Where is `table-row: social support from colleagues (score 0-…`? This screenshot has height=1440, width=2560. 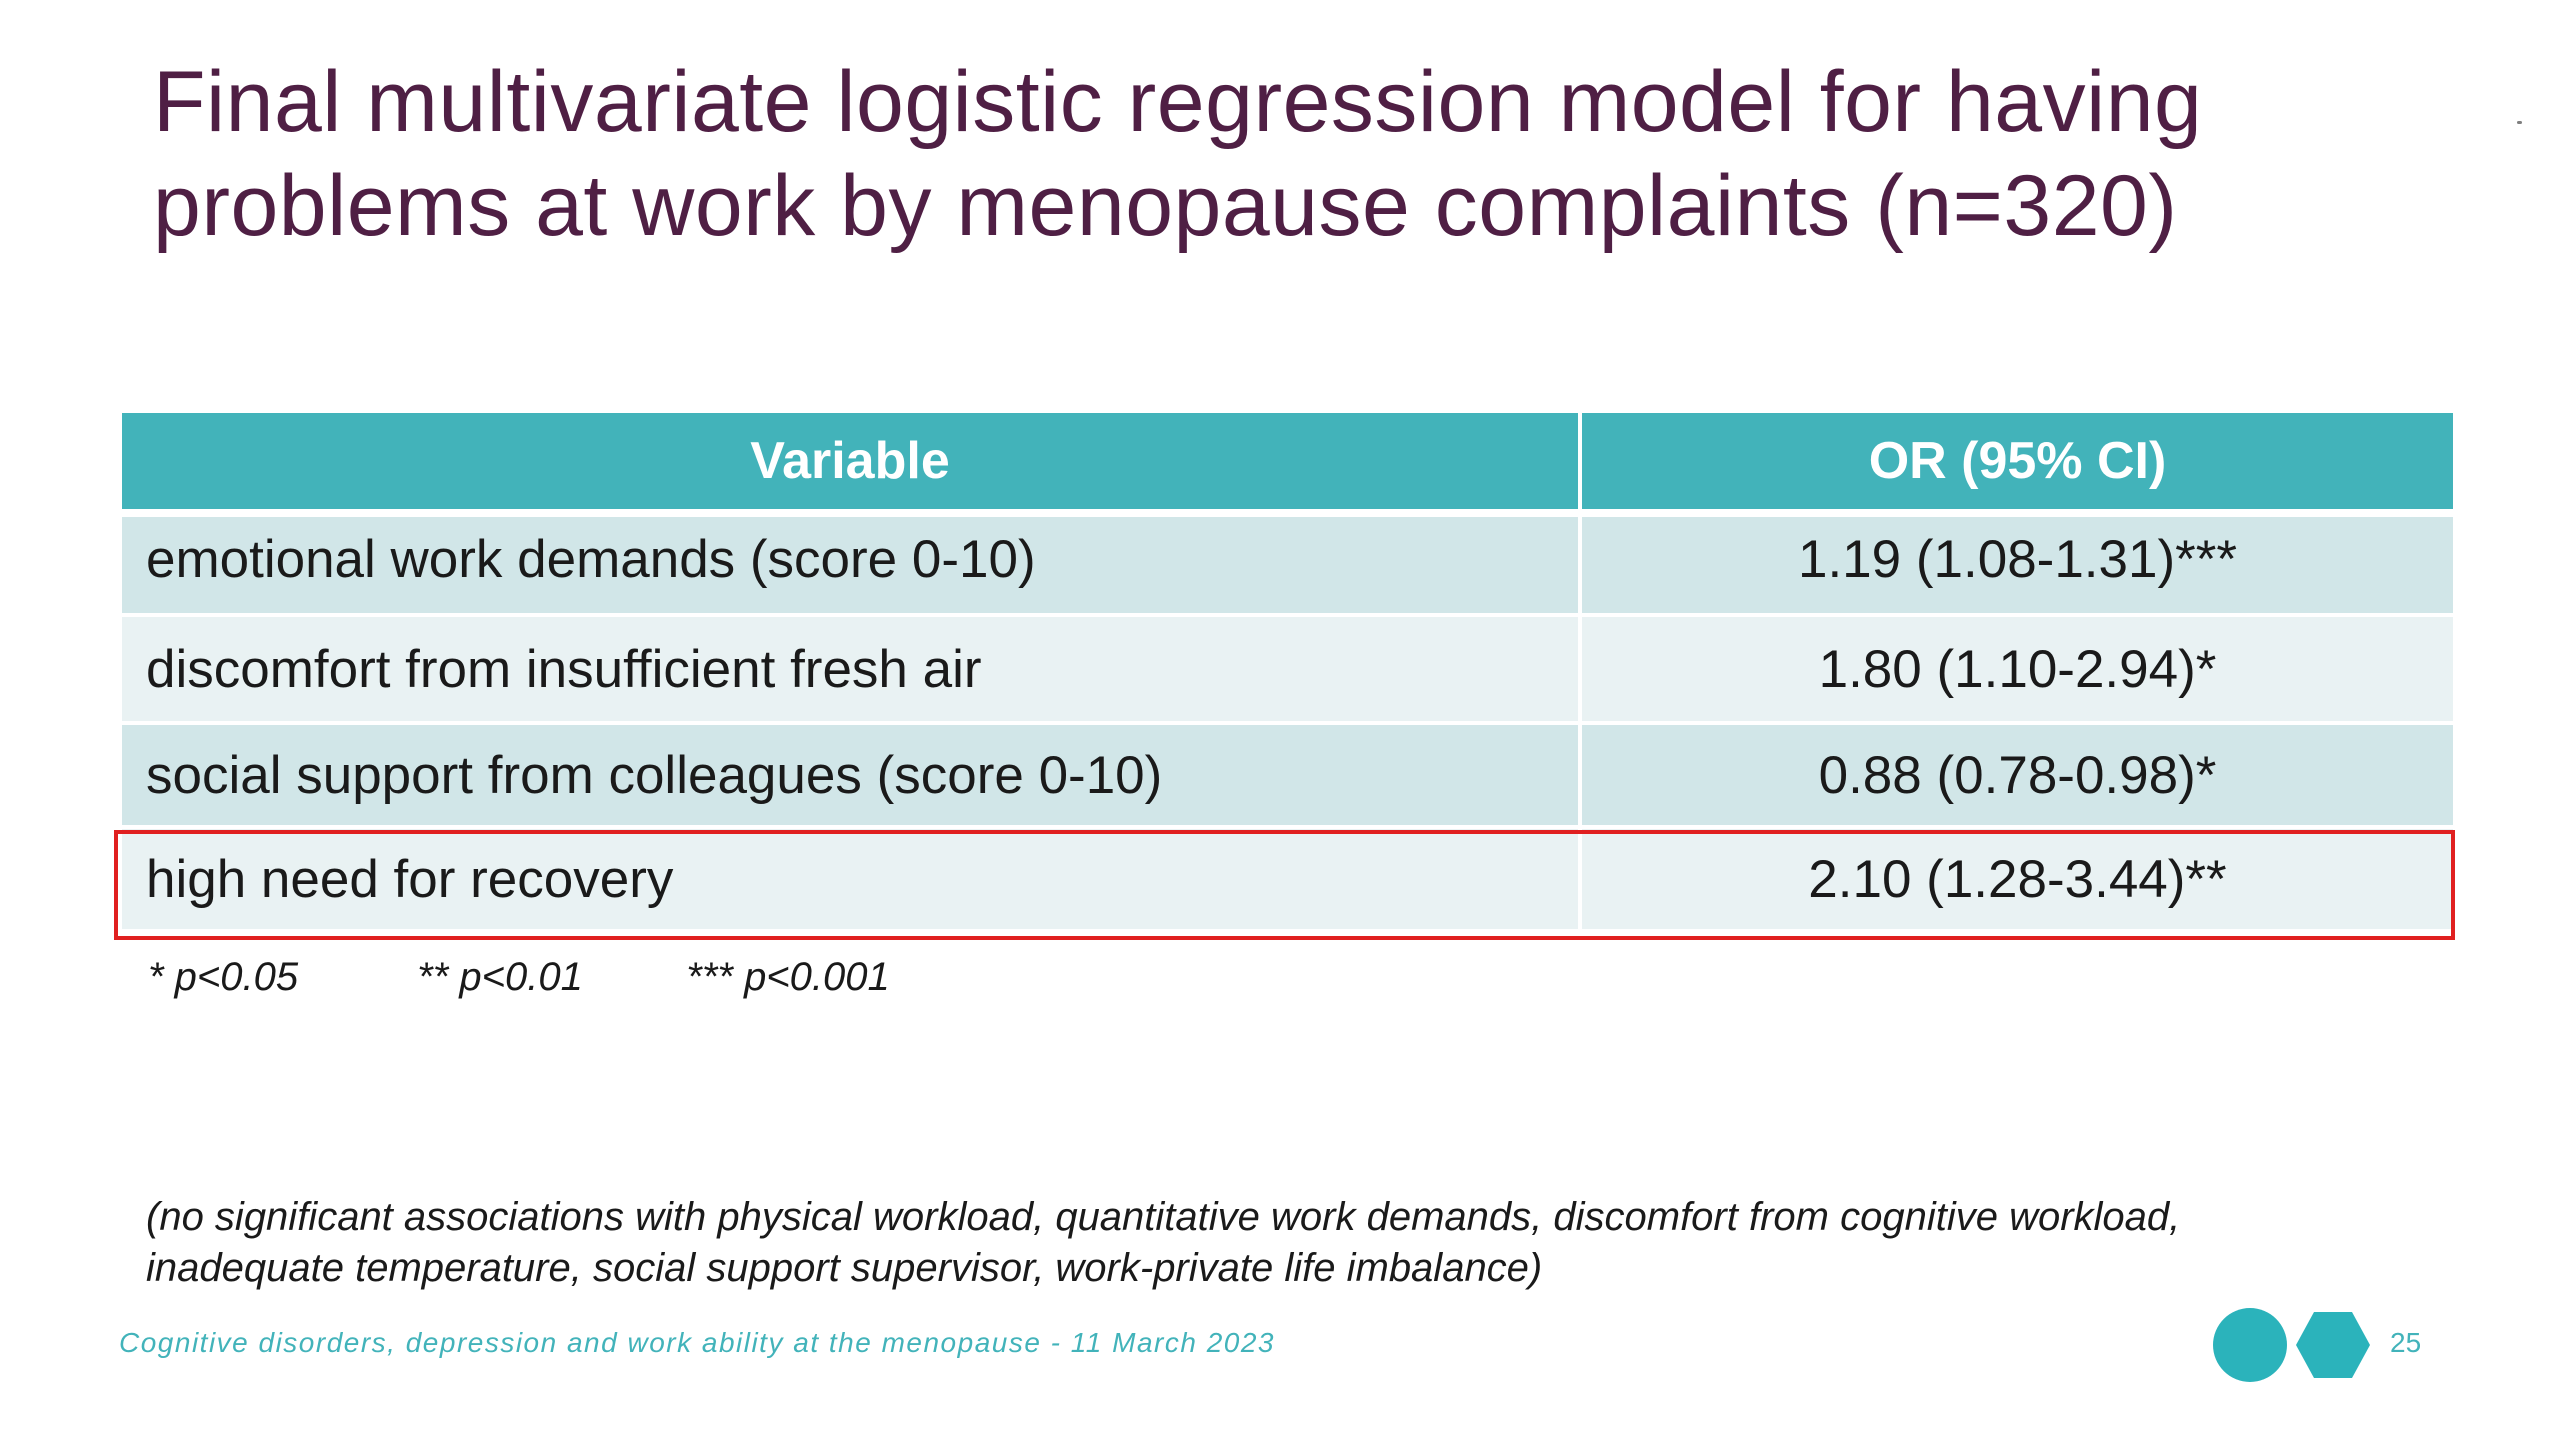
table-row: social support from colleagues (score 0-… is located at coordinates (1287, 777).